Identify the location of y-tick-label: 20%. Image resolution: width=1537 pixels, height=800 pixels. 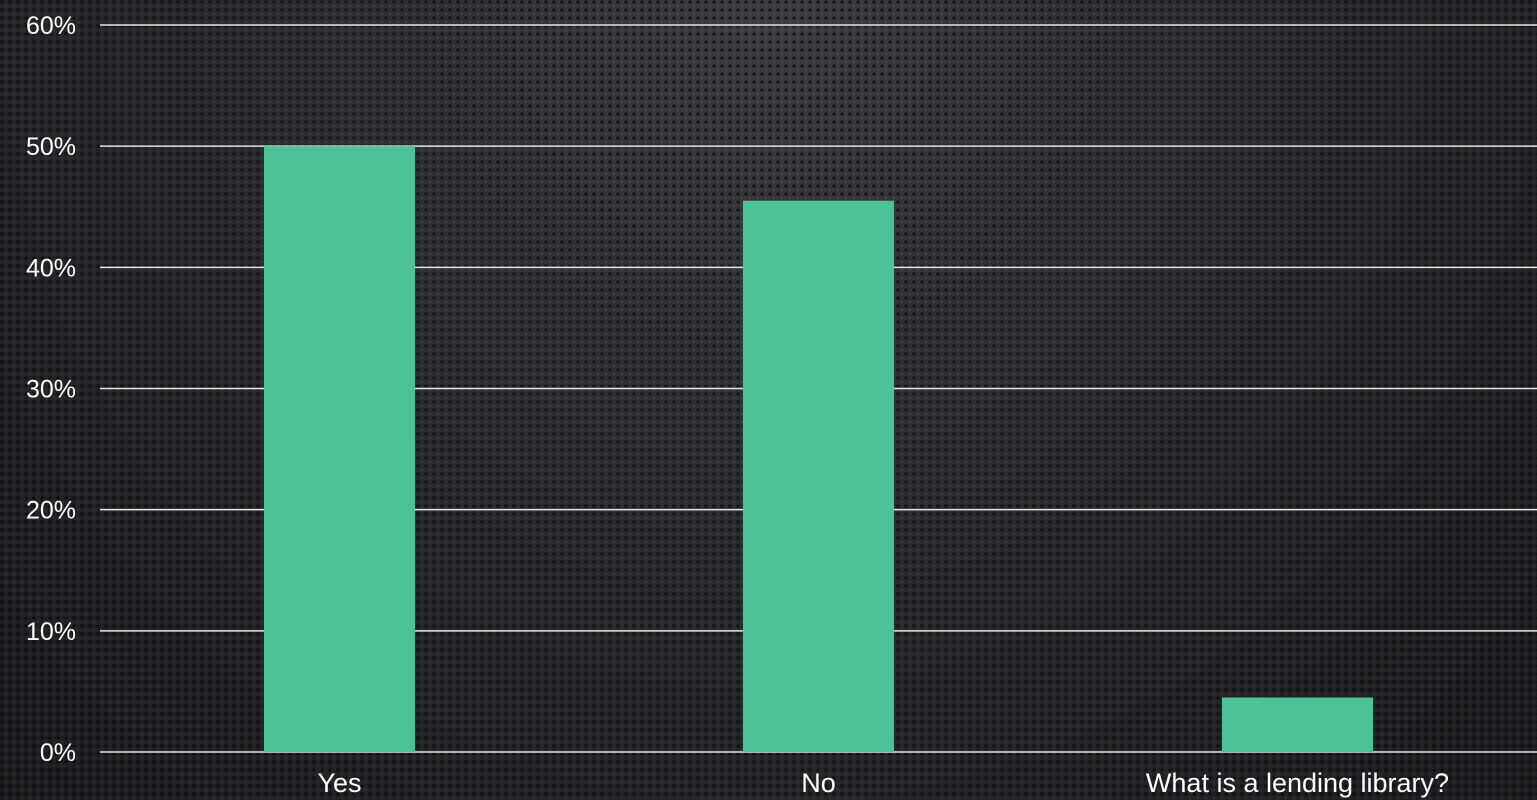
(51, 511).